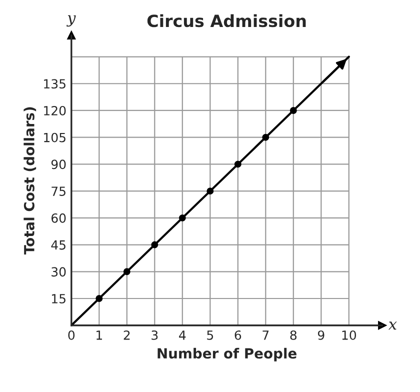  What do you see at coordinates (58, 245) in the screenshot?
I see `y-tick-label: 45` at bounding box center [58, 245].